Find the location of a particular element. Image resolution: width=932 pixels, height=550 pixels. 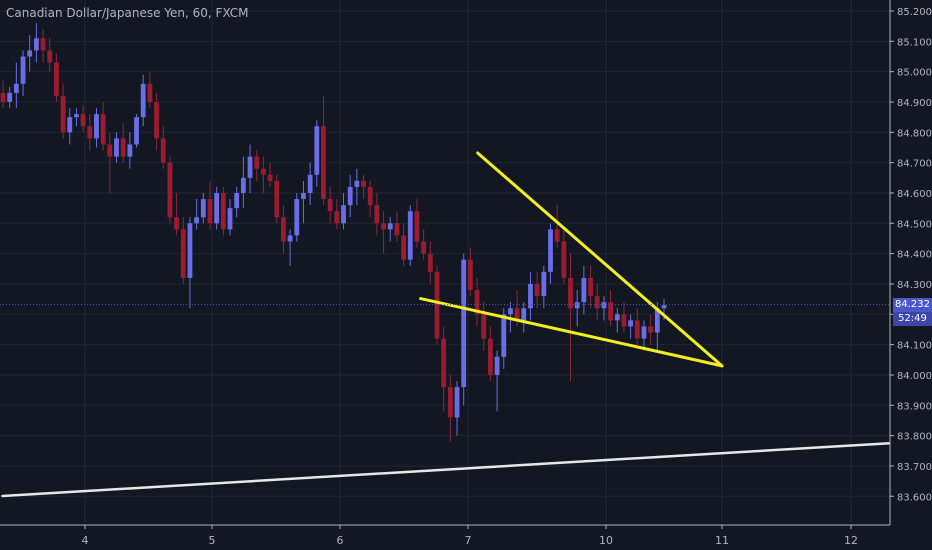

y-tick-label: 85.000 is located at coordinates (914, 73).